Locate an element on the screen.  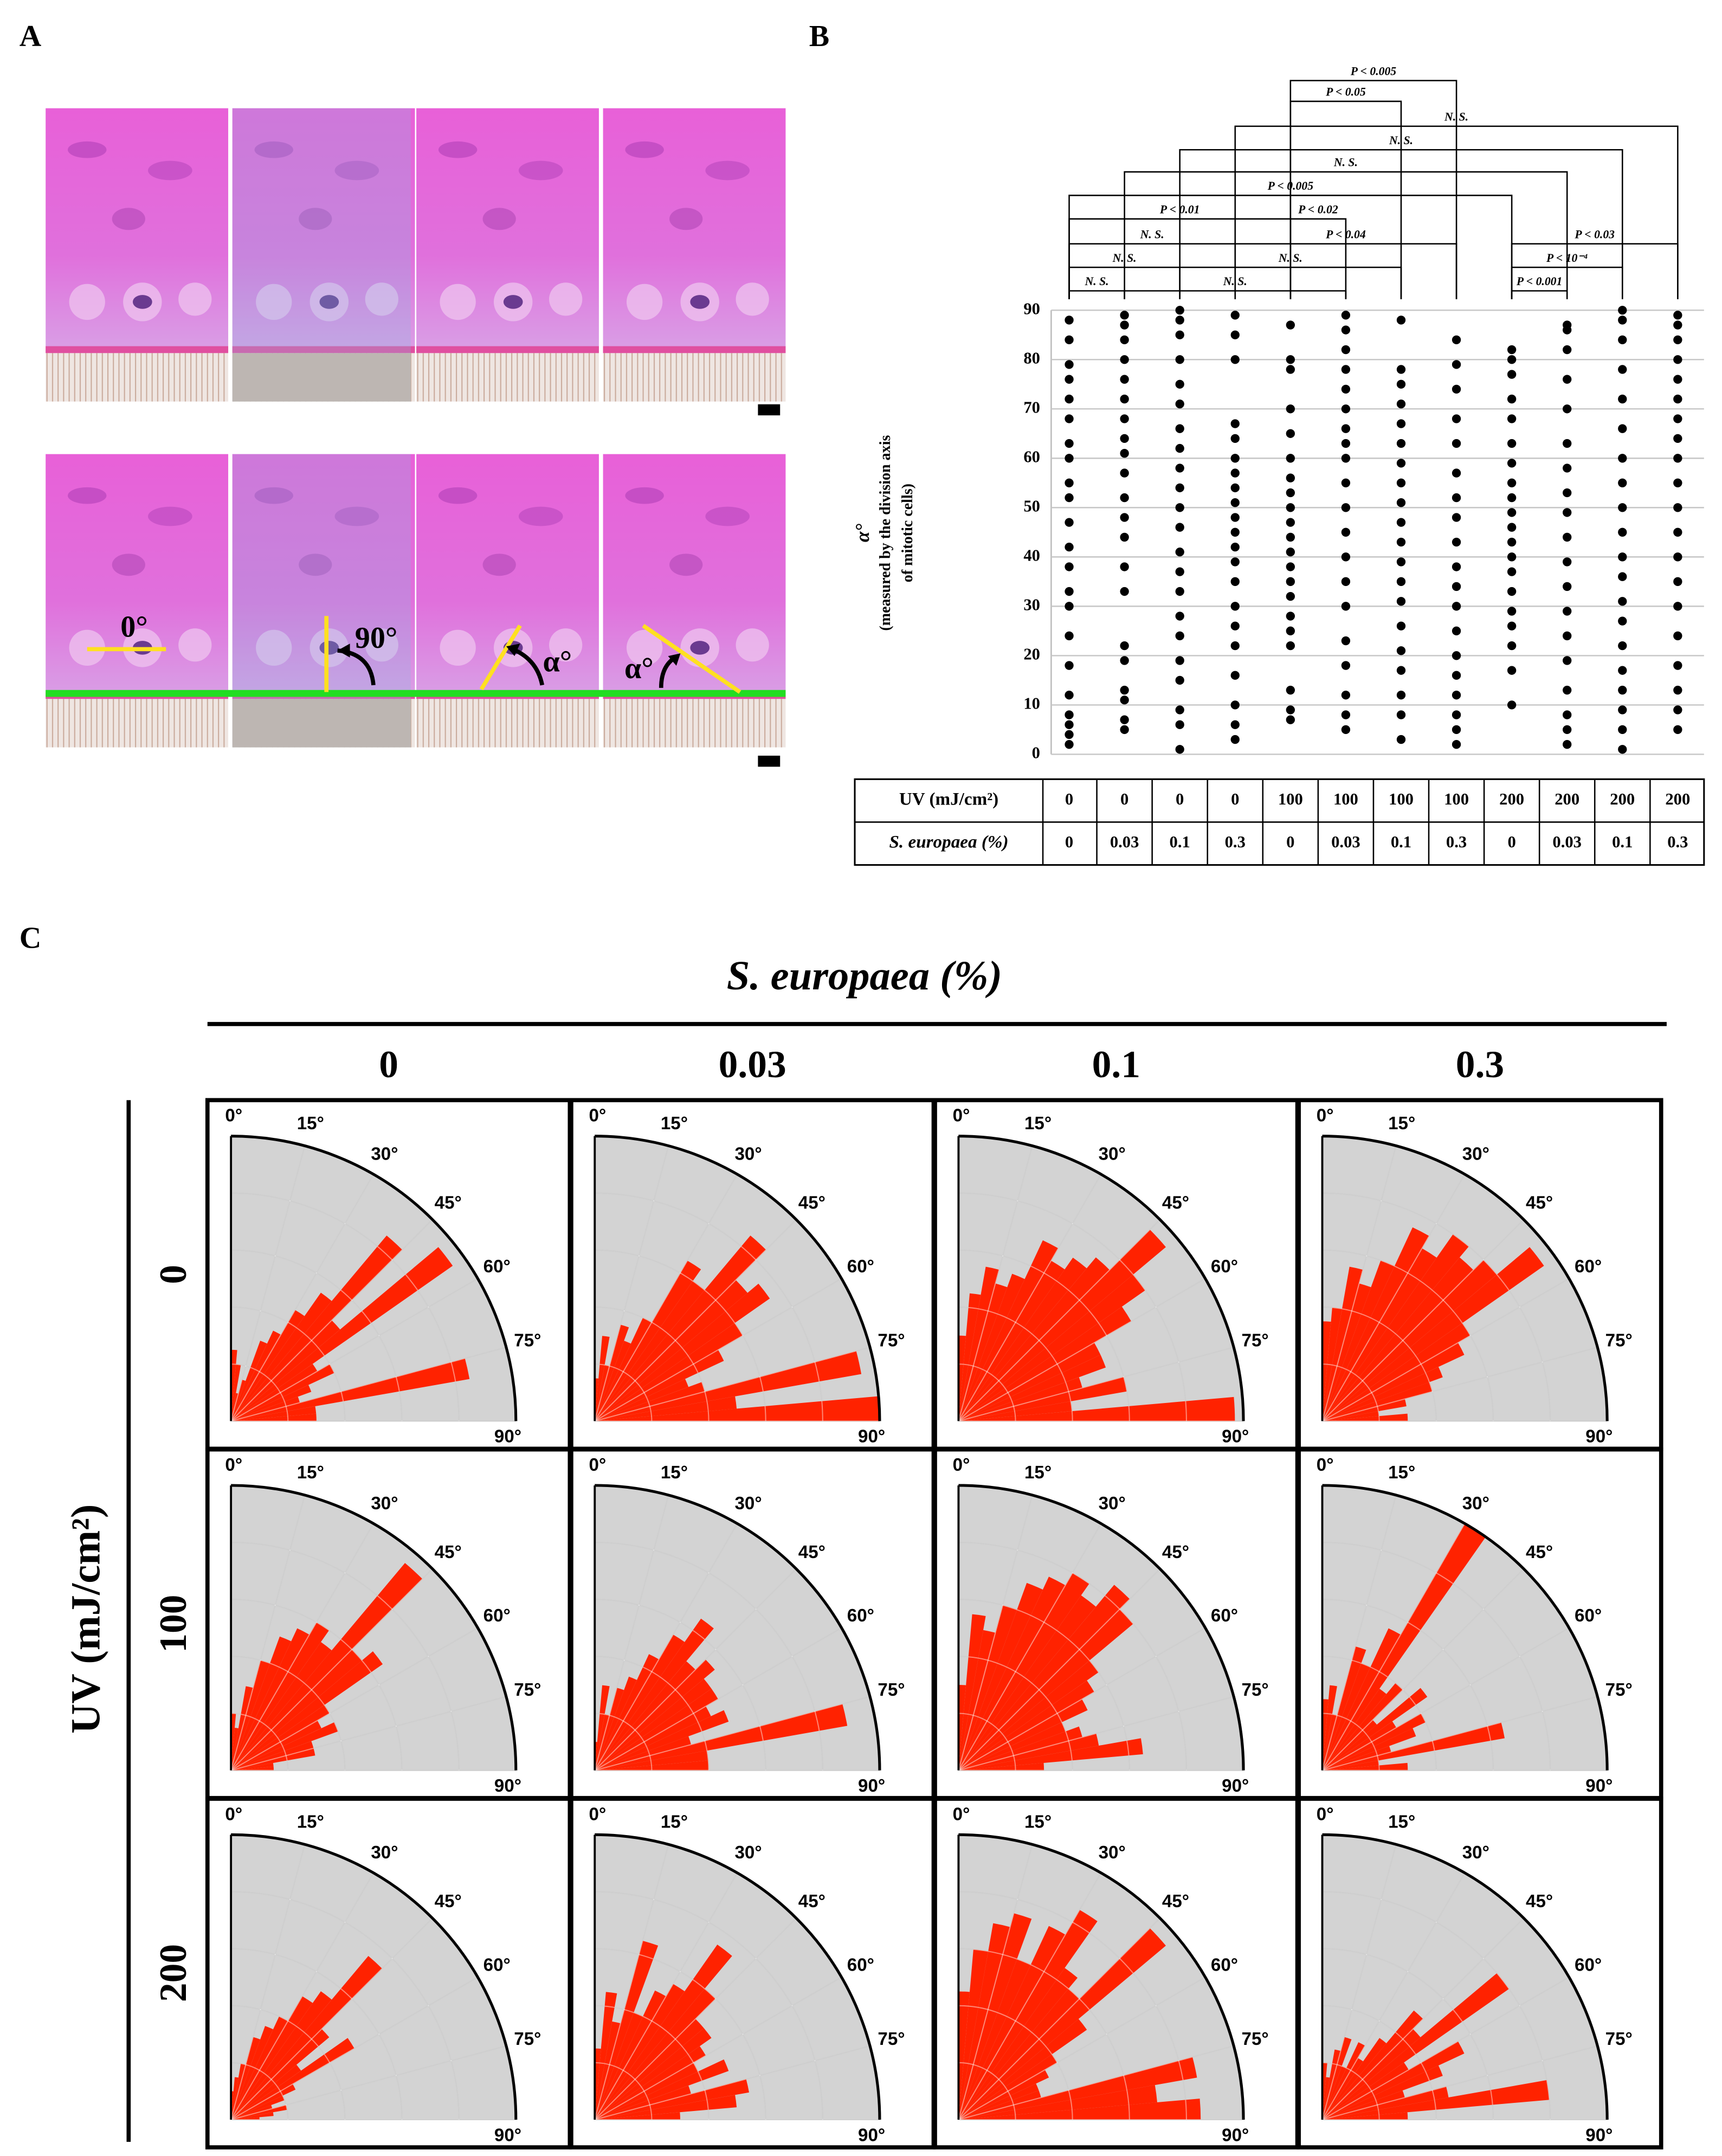
table-cell: 0.3 is located at coordinates (1456, 842).